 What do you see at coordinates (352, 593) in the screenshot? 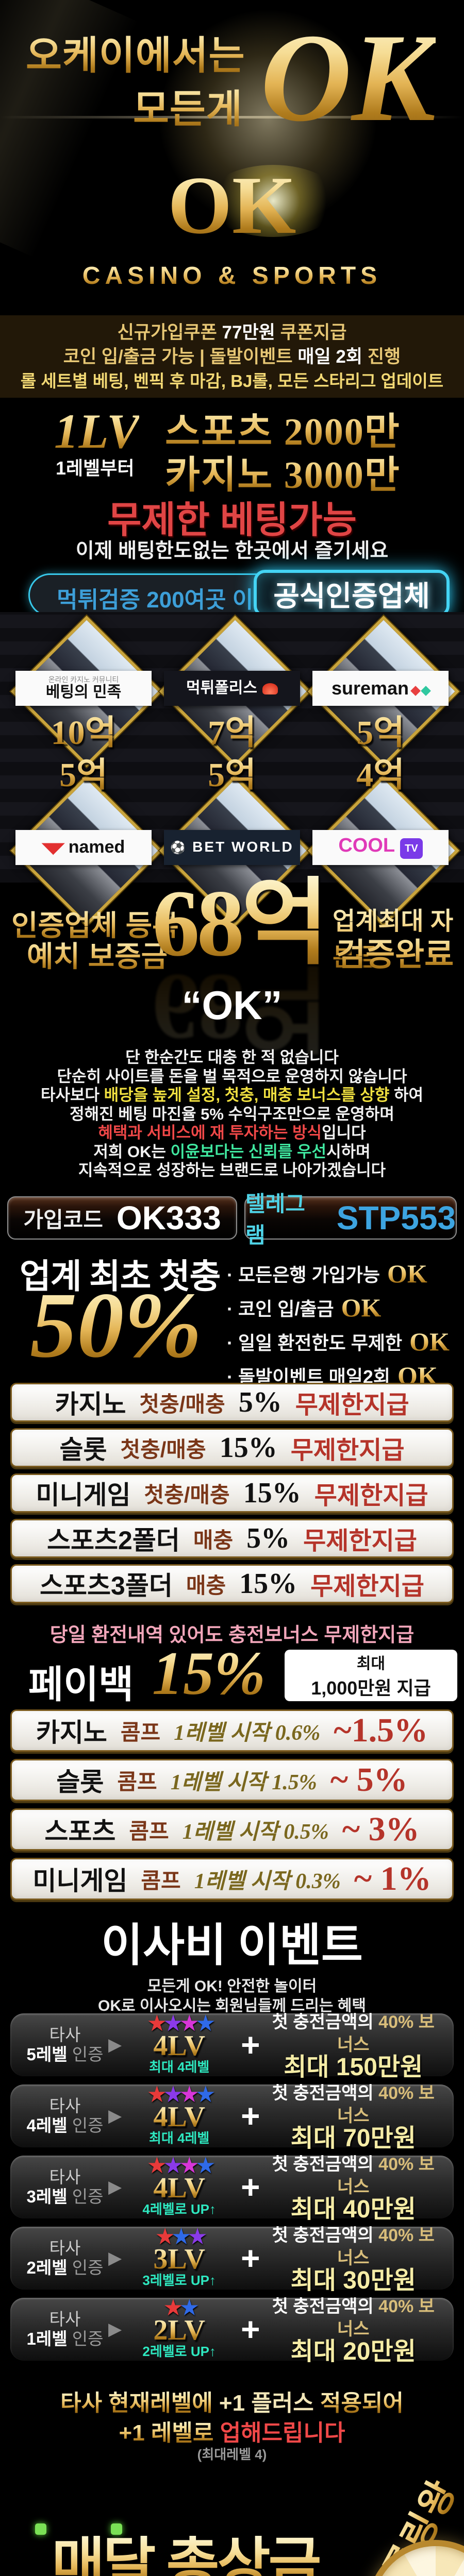
I see `official-certified-badge: 공식인증업체` at bounding box center [352, 593].